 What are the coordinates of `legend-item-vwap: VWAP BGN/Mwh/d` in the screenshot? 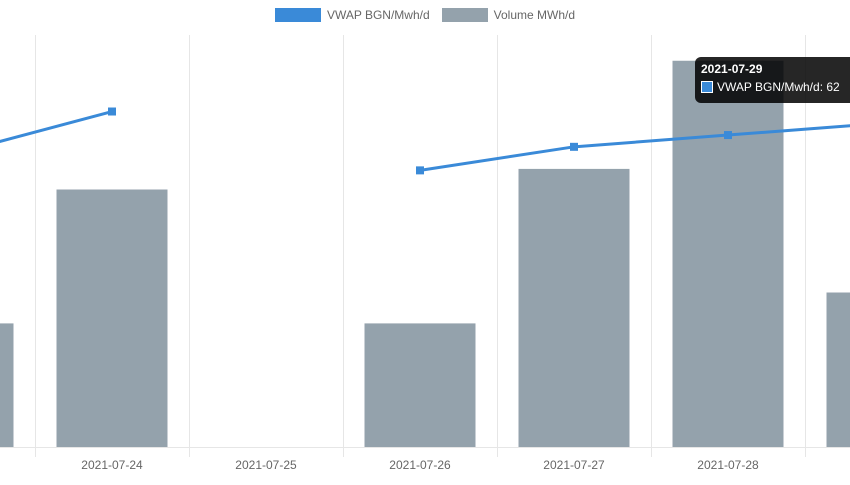 It's located at (352, 15).